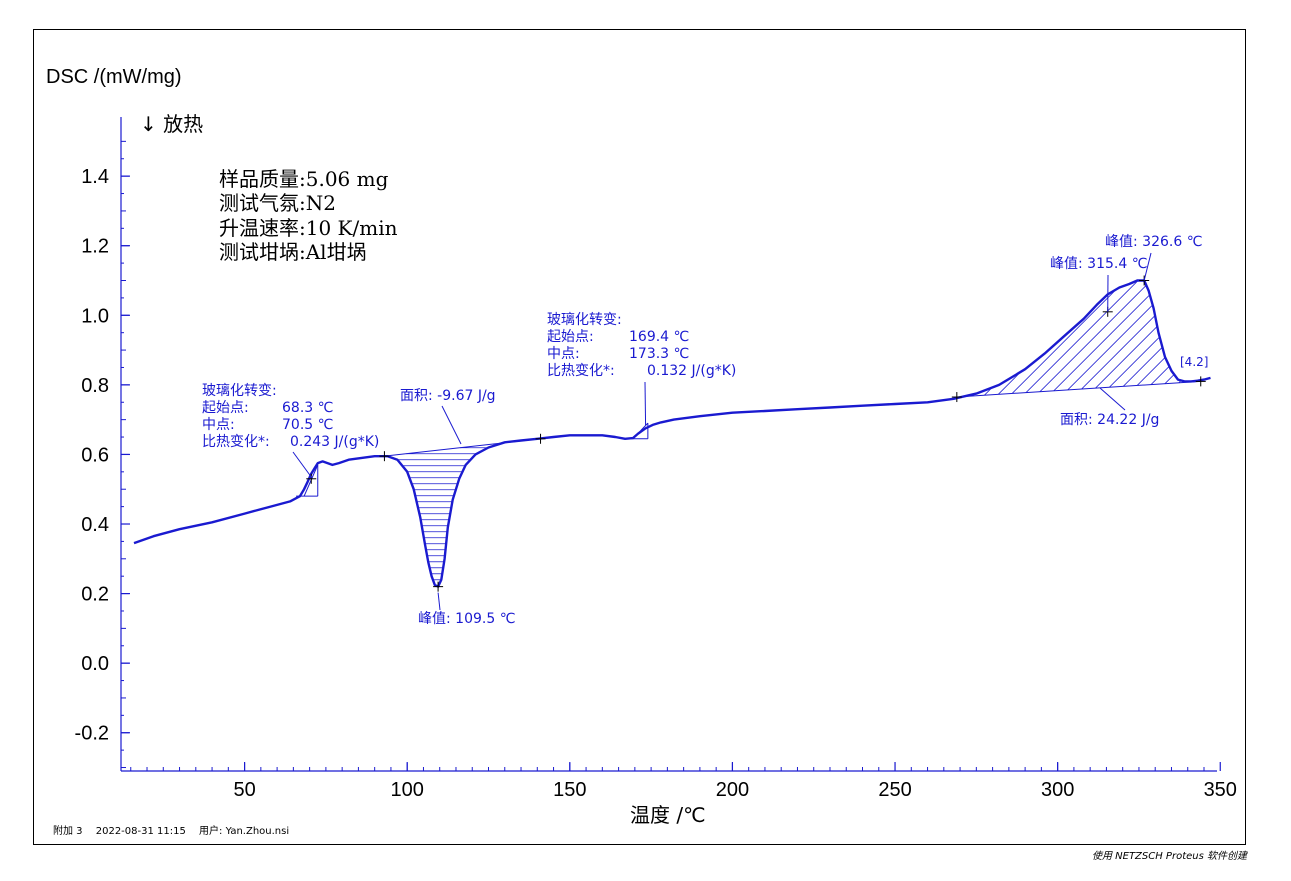  I want to click on y-tick-label: 0.6, so click(95, 455).